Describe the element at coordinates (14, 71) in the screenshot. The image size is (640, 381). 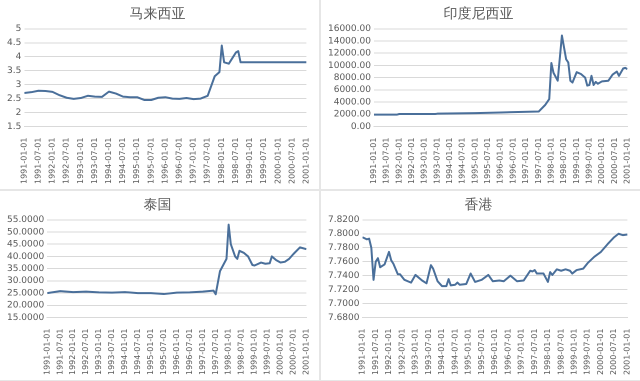
I see `y-tick-label: 3.5` at that location.